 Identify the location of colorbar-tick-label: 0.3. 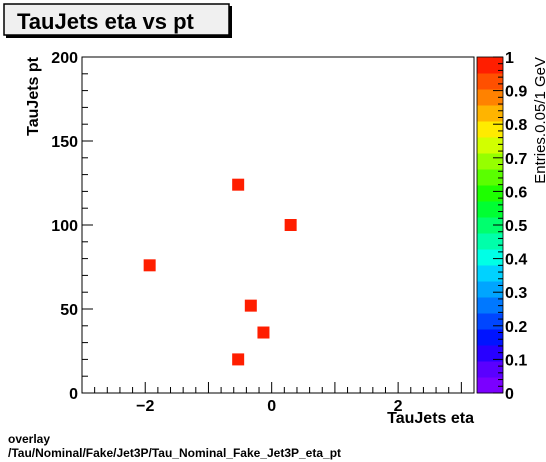
(516, 293).